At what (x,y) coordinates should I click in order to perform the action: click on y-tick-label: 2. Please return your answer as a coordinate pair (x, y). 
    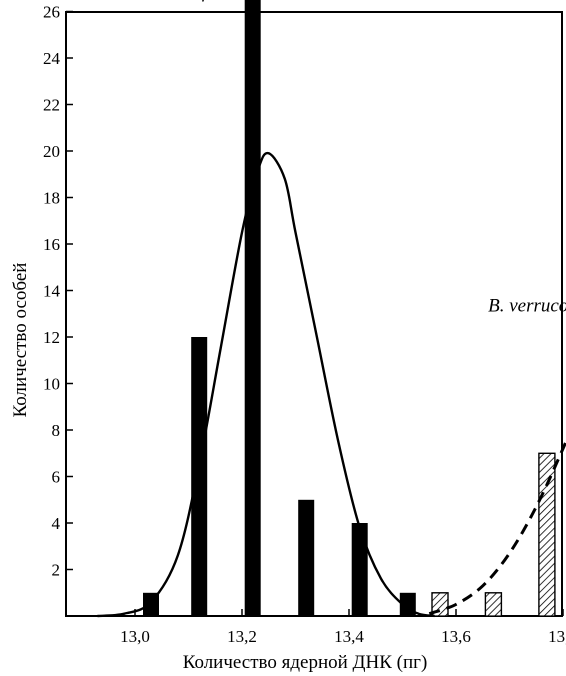
    Looking at the image, I should click on (56, 570).